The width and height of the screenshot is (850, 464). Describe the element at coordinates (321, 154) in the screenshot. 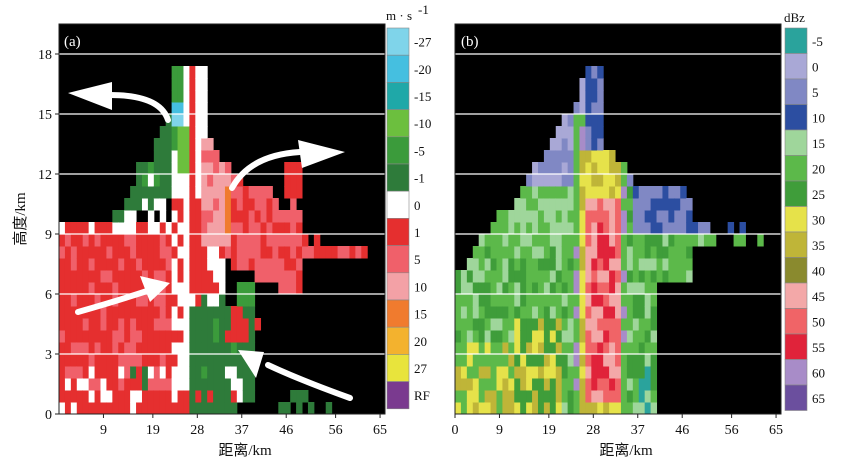

I see `flow-arrow-upper-right-head` at that location.